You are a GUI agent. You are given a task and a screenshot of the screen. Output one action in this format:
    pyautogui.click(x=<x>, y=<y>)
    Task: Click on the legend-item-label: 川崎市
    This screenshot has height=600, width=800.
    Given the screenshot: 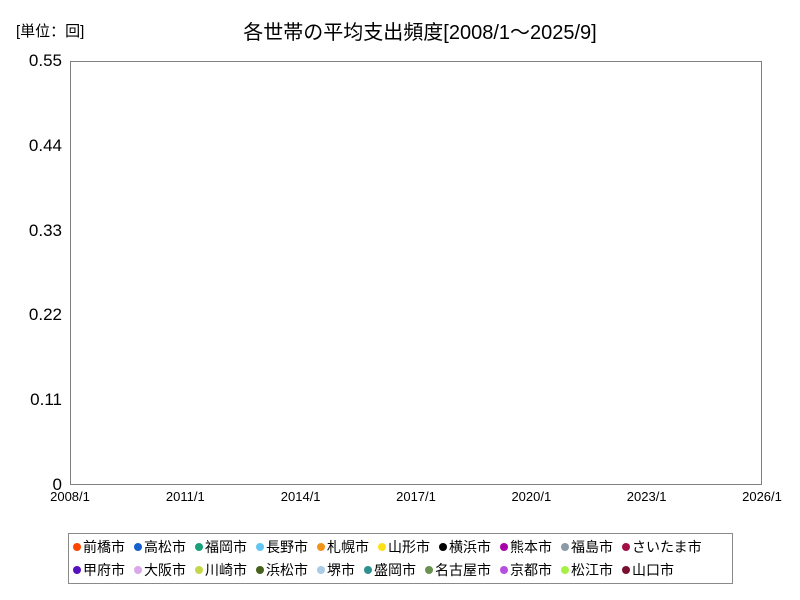 What is the action you would take?
    pyautogui.click(x=226, y=569)
    